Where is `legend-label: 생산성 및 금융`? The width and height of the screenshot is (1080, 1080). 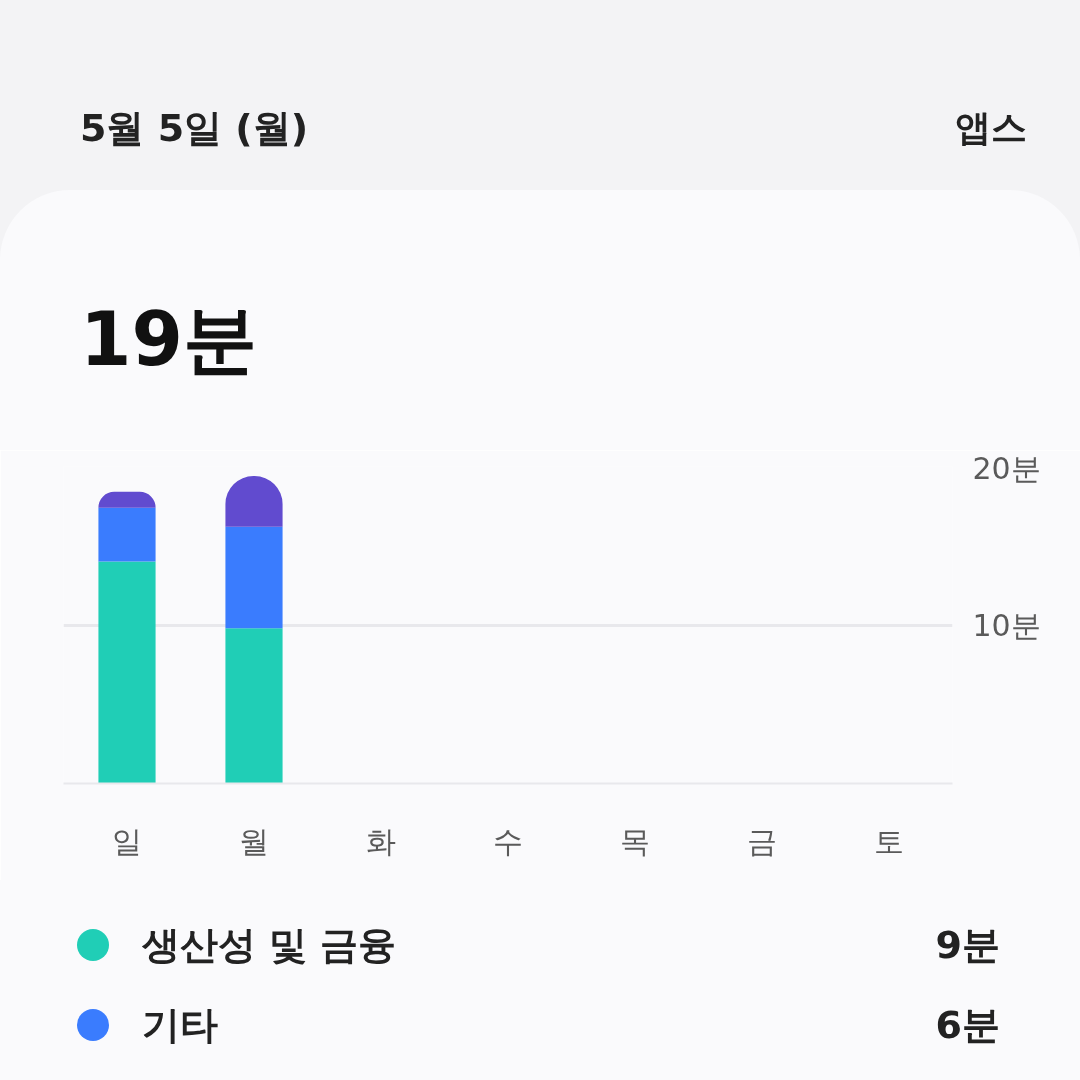
legend-label: 생산성 및 금융 is located at coordinates (269, 945).